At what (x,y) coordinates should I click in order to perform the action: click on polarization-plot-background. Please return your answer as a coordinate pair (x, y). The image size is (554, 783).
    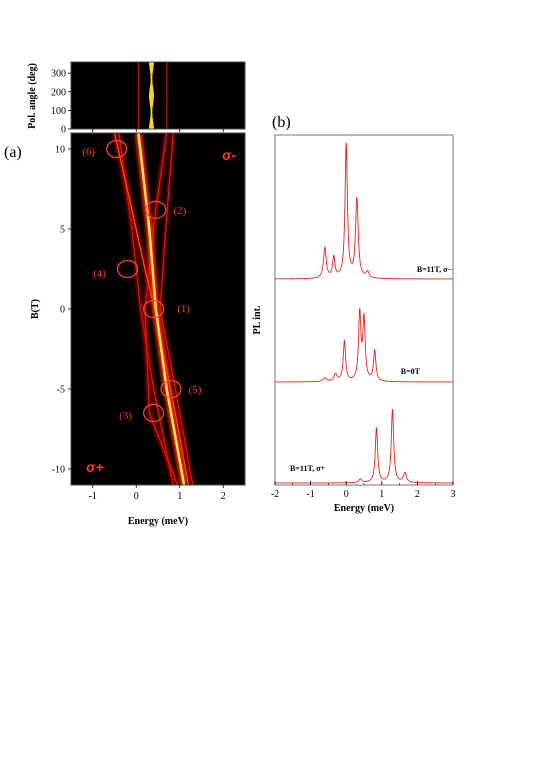
    Looking at the image, I should click on (158, 95).